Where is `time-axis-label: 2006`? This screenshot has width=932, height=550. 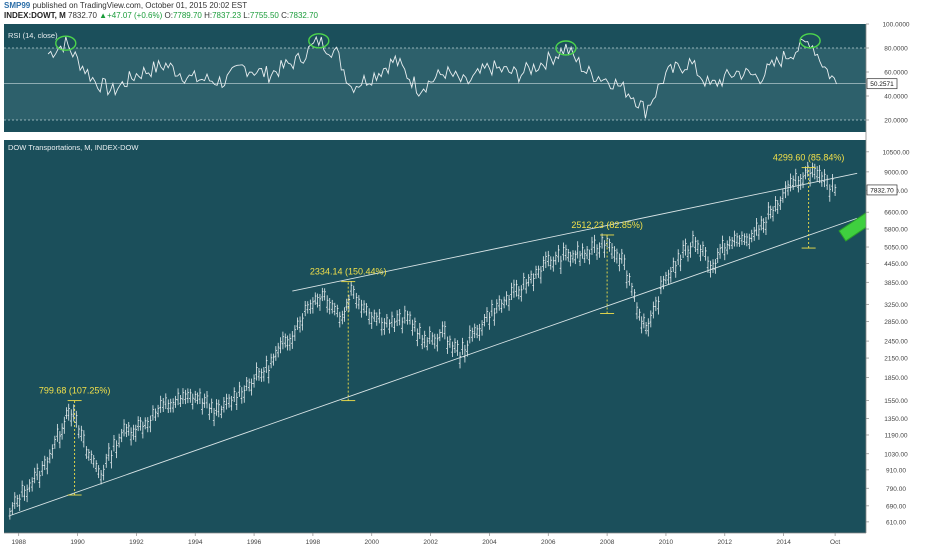
time-axis-label: 2006 is located at coordinates (548, 542).